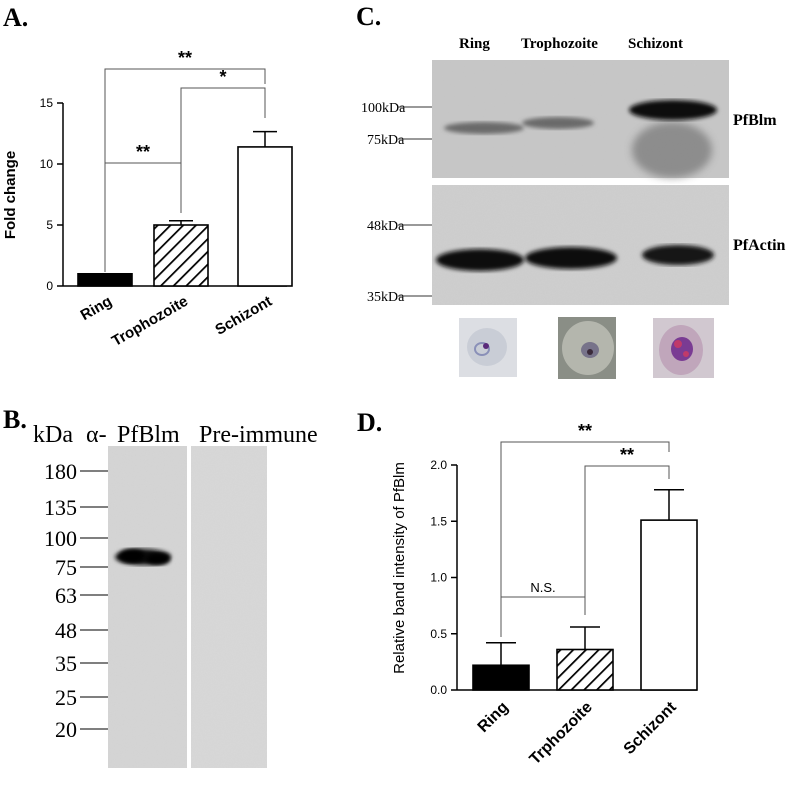 The height and width of the screenshot is (801, 800). Describe the element at coordinates (66, 729) in the screenshot. I see `blot-b-marker-label: 20` at that location.